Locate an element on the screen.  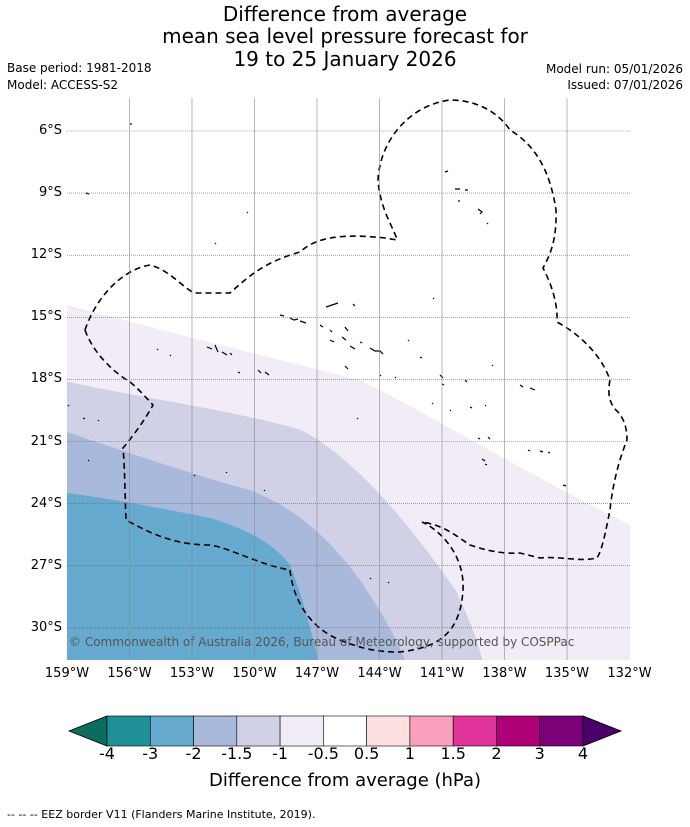
title-line-3: 19 to 25 January 2026 is located at coordinates (345, 59).